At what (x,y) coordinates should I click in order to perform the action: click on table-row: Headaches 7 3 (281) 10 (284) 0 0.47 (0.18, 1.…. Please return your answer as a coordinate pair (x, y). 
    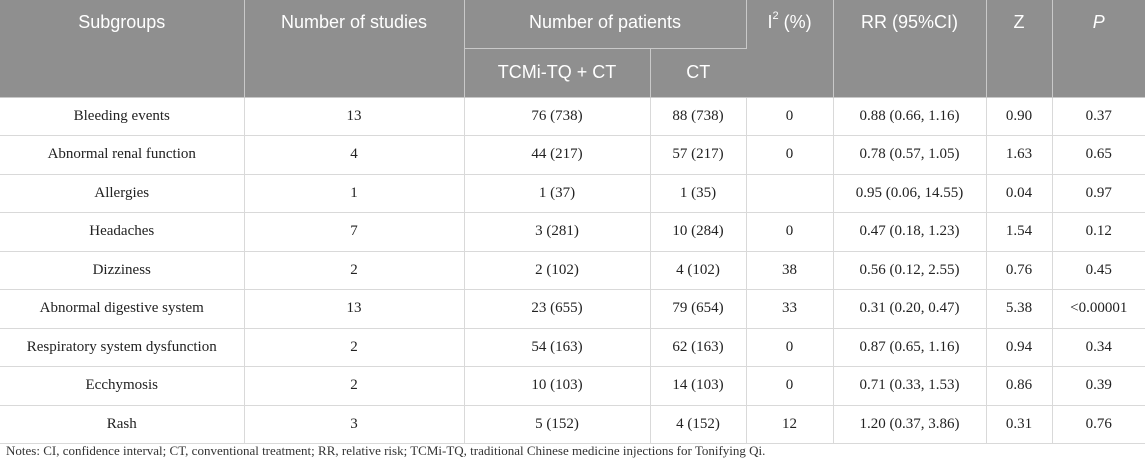
    Looking at the image, I should click on (572, 232).